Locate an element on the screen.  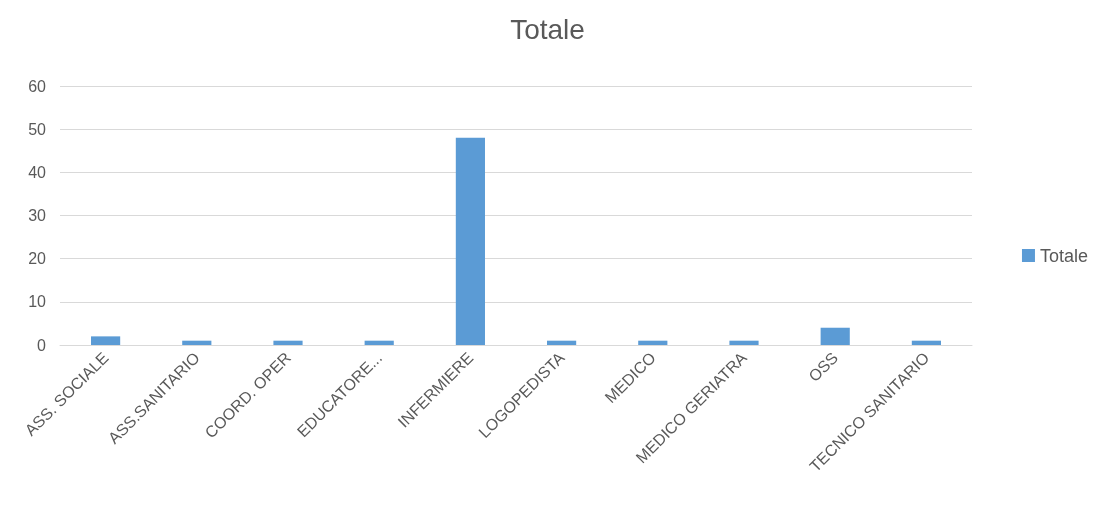
y-tick-label: 30 is located at coordinates (37, 215).